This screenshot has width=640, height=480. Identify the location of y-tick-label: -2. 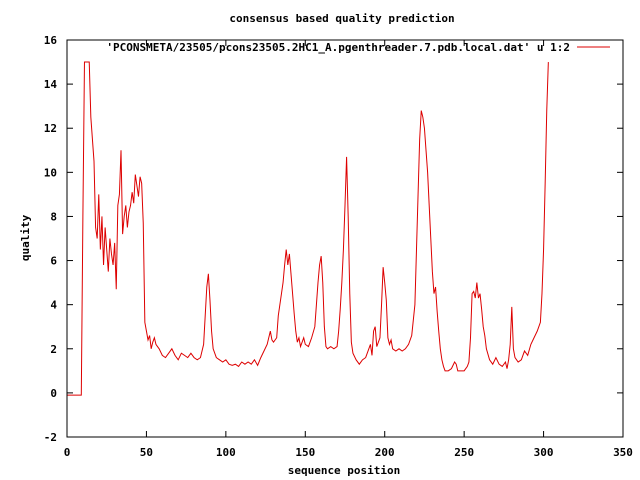
(50, 437).